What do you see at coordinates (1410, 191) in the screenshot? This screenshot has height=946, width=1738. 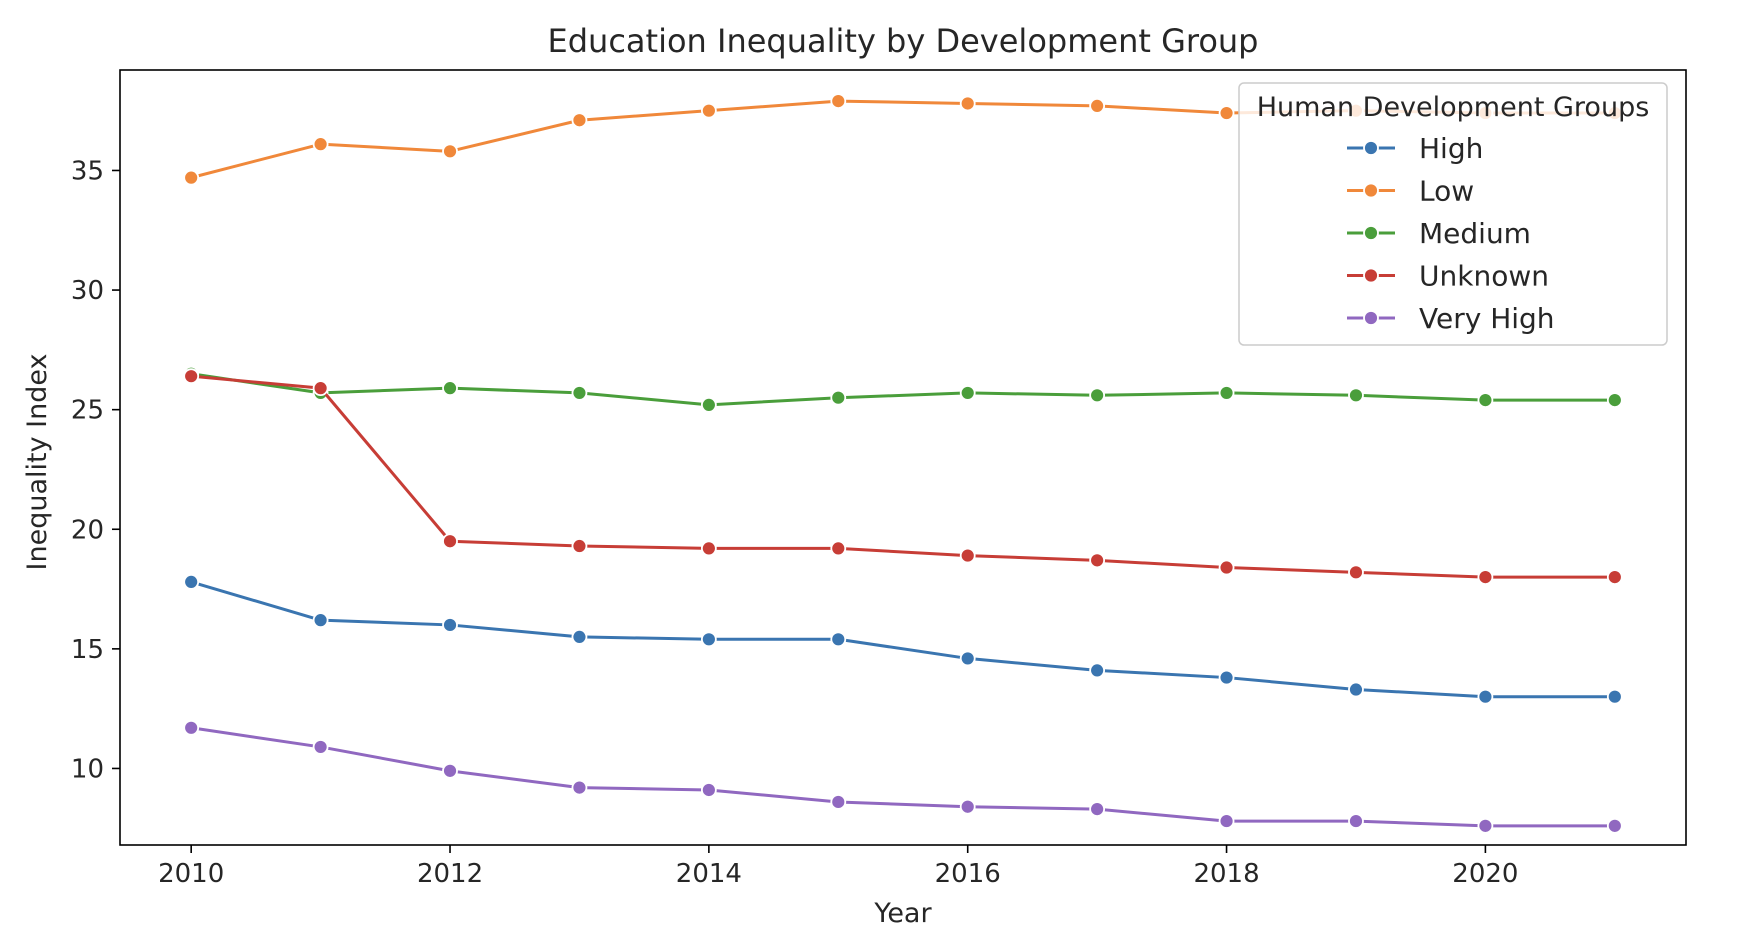 I see `legend-item: Low` at bounding box center [1410, 191].